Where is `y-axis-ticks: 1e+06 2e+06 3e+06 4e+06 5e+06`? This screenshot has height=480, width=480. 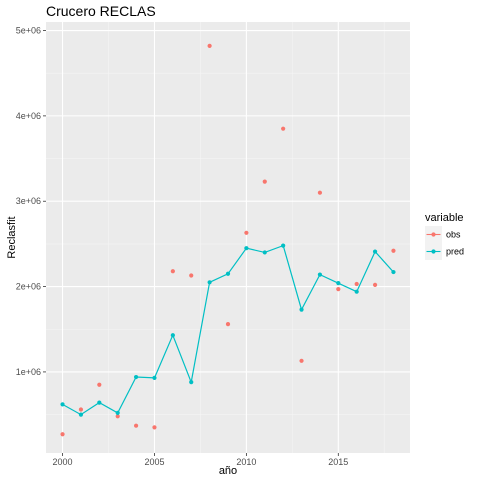 y-axis-ticks: 1e+06 2e+06 3e+06 4e+06 5e+06 is located at coordinates (31, 201).